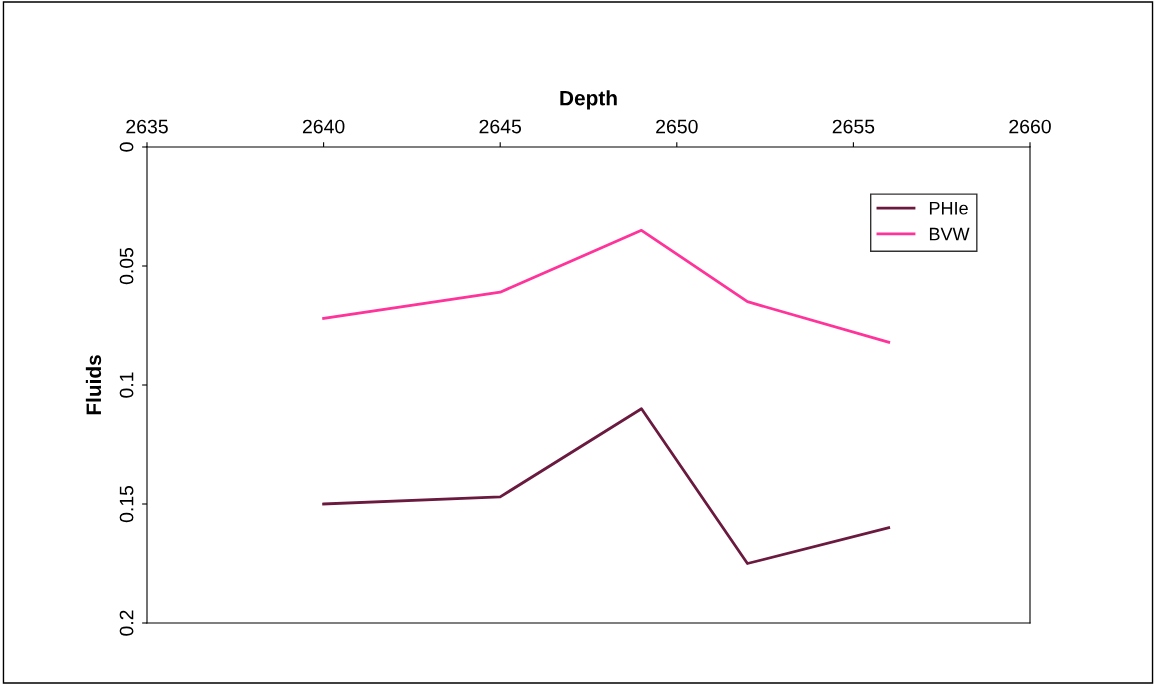 The height and width of the screenshot is (685, 1156). I want to click on y-tick-label: 0.15, so click(126, 504).